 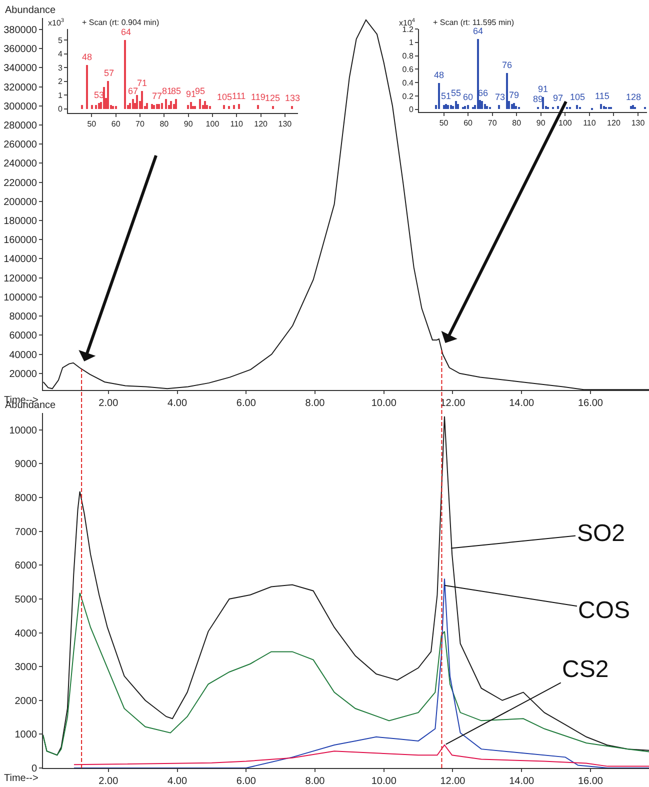 I want to click on y-tick-label: 20000, so click(x=23, y=374).